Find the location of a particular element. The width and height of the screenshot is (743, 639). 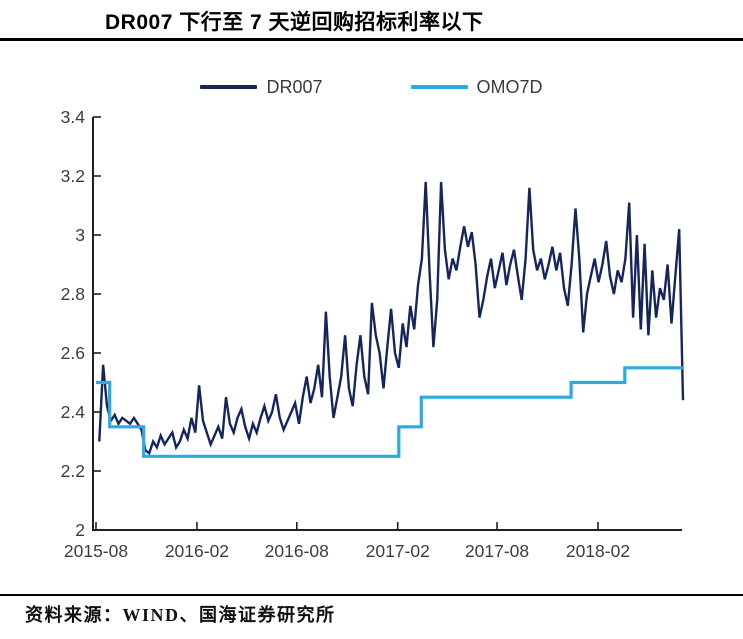

y-axis-tick-label: 3.2 is located at coordinates (73, 176).